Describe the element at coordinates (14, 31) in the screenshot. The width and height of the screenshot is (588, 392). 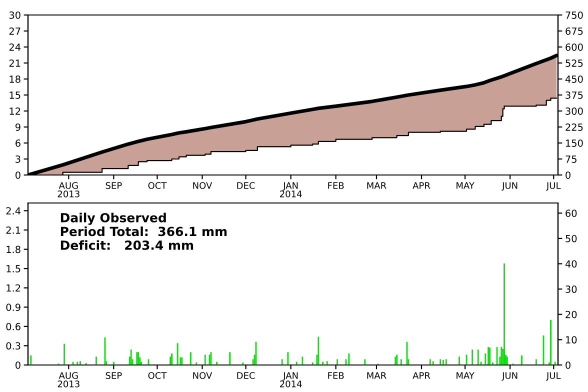
I see `y-tick-label: 27` at that location.